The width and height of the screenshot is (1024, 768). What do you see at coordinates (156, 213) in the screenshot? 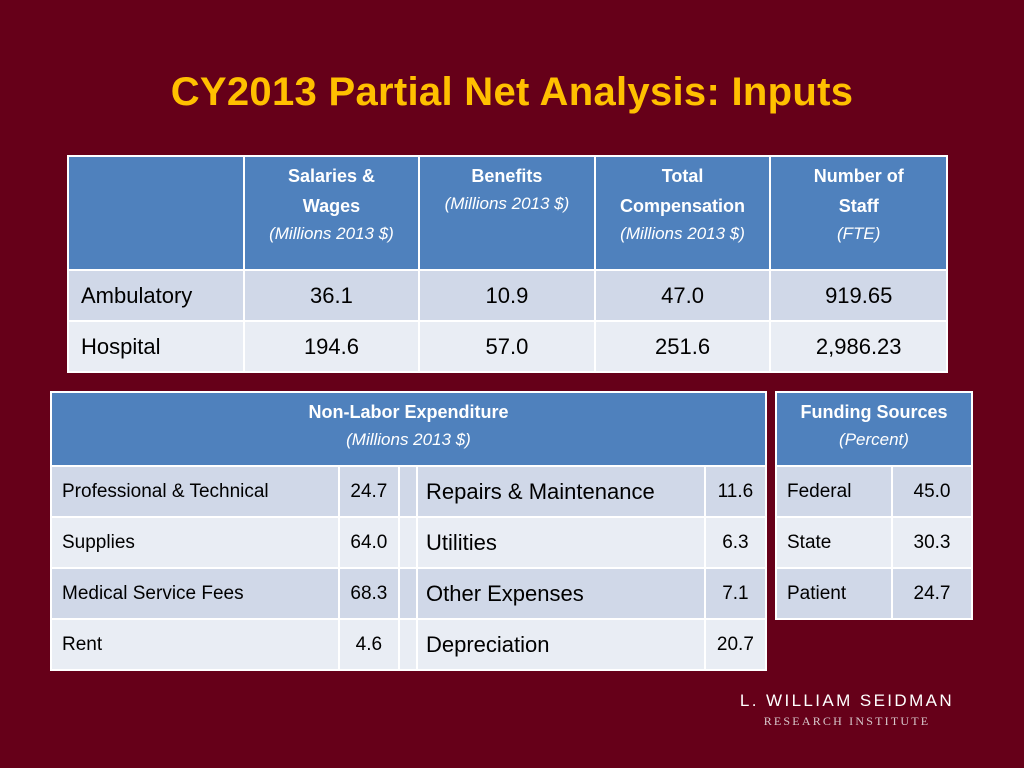
I see `header-empty-cell` at bounding box center [156, 213].